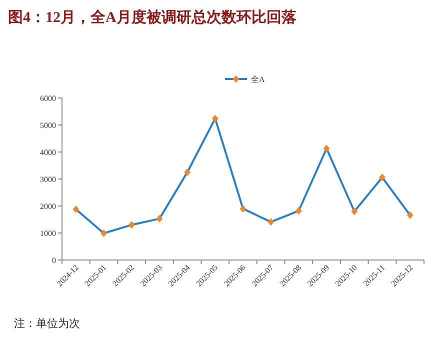 The image size is (444, 343). I want to click on chart-title: 图4：12月，全A月度被调研总次数环比回落, so click(153, 17).